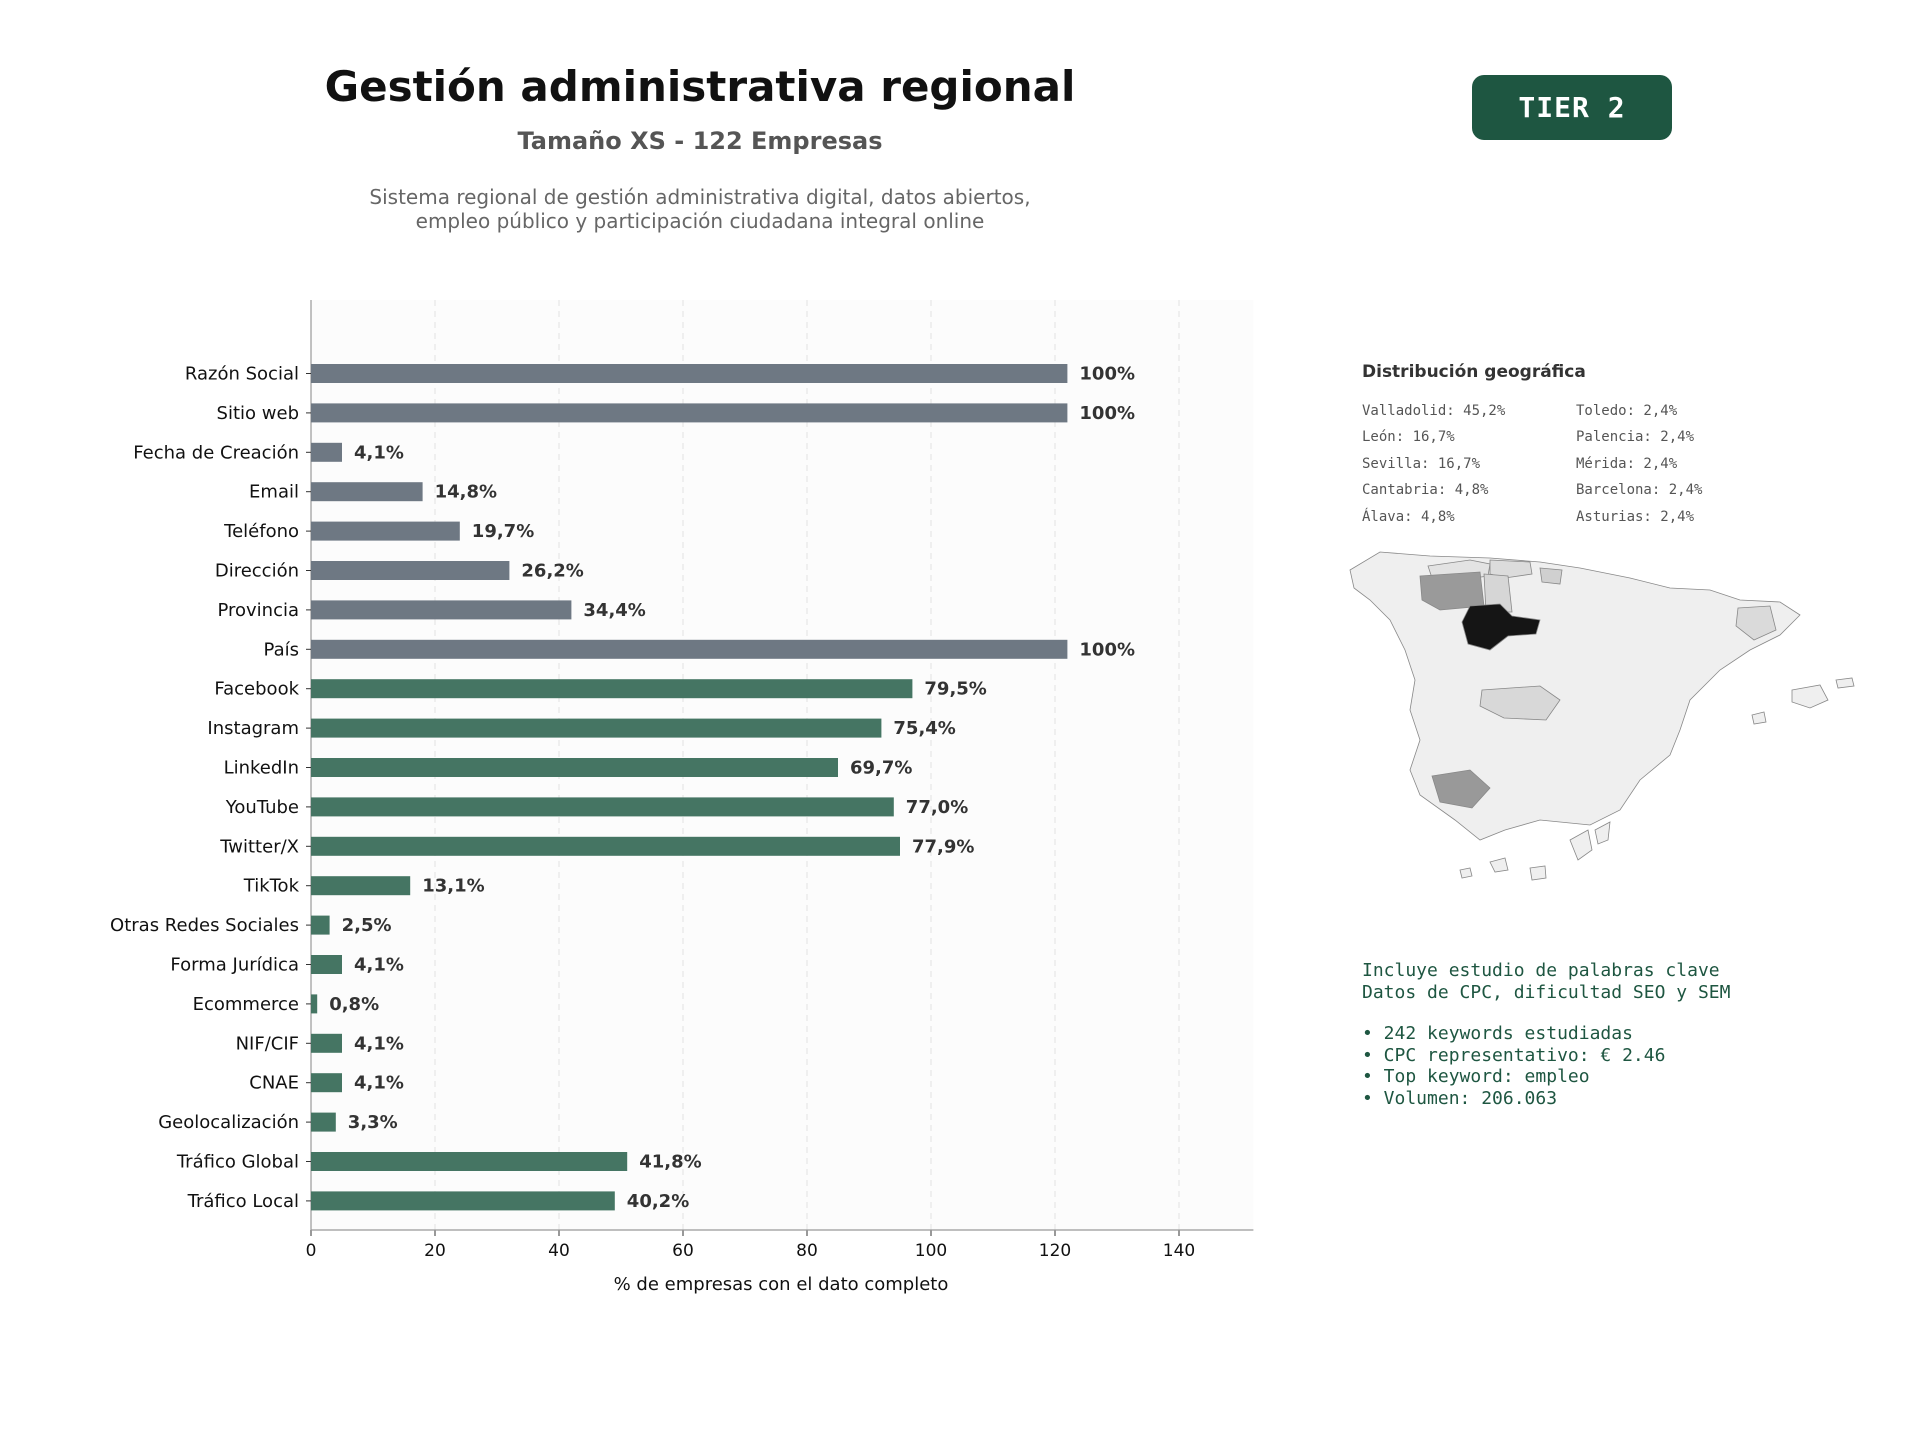  I want to click on geo-item: Cantabria: 4,8%, so click(1425, 490).